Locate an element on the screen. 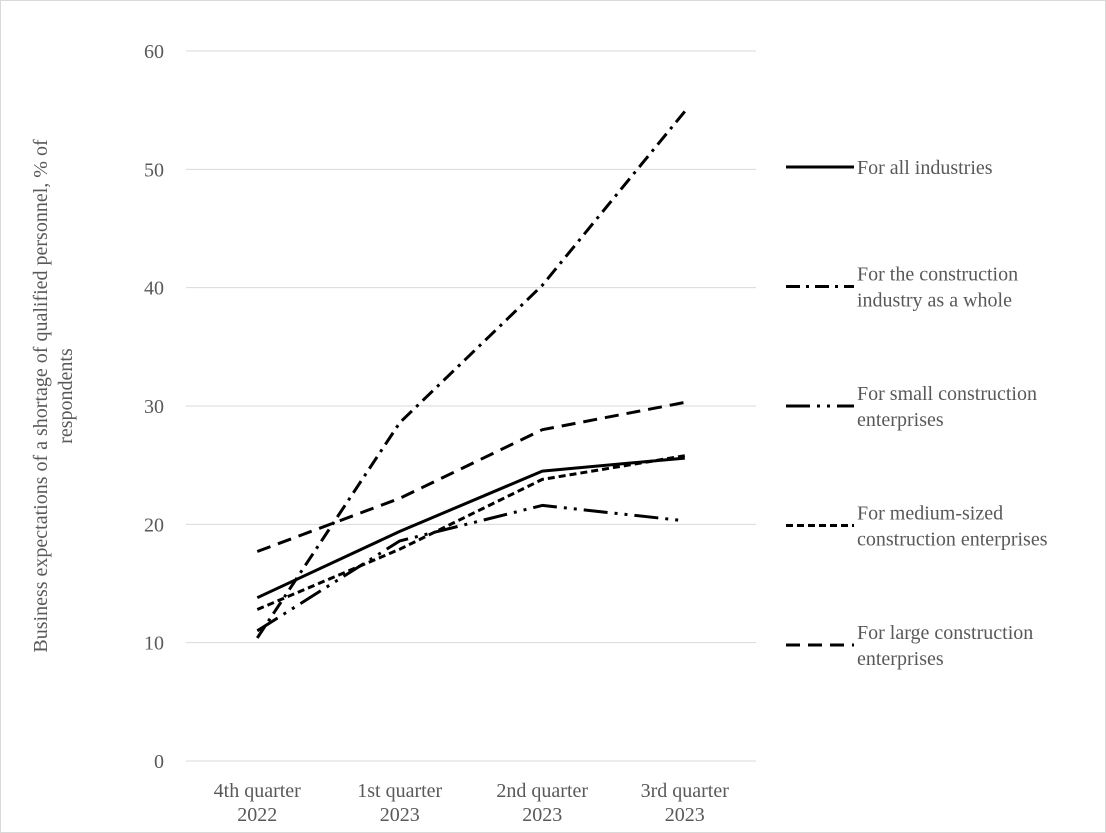 The width and height of the screenshot is (1106, 833). x-category-label: 2nd quarter 2023 is located at coordinates (542, 803).